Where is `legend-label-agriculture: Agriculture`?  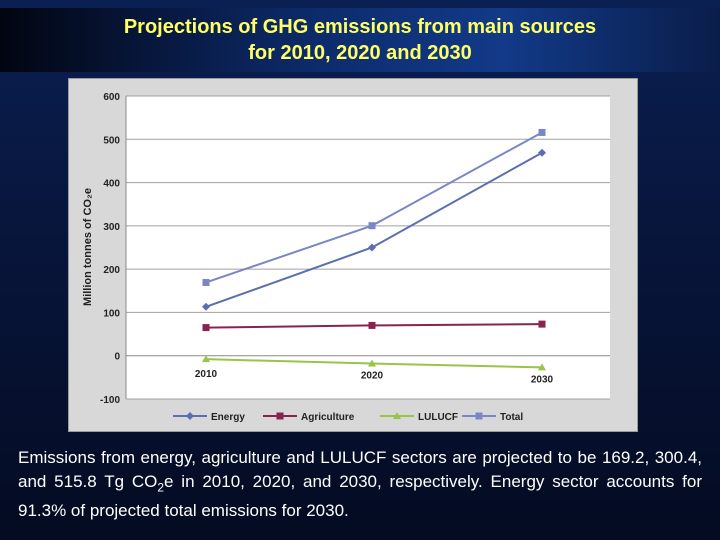 legend-label-agriculture: Agriculture is located at coordinates (328, 417).